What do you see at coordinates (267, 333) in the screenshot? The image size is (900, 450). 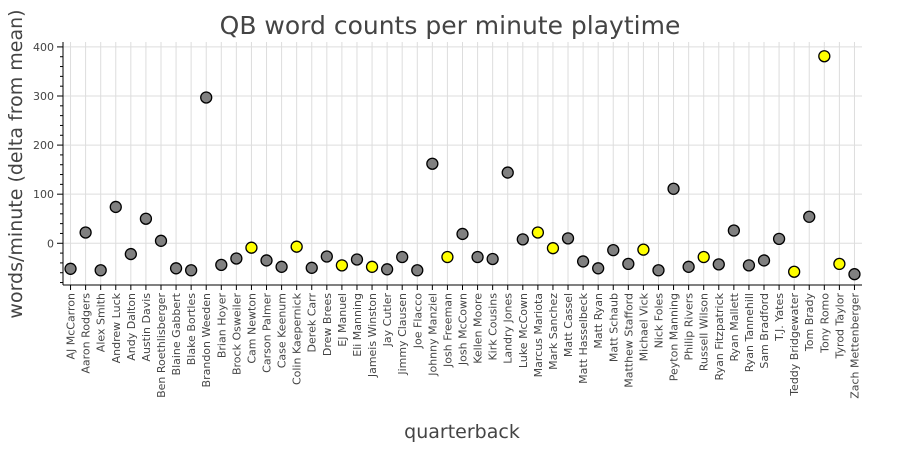 I see `x-tick-label: Carson Palmer` at bounding box center [267, 333].